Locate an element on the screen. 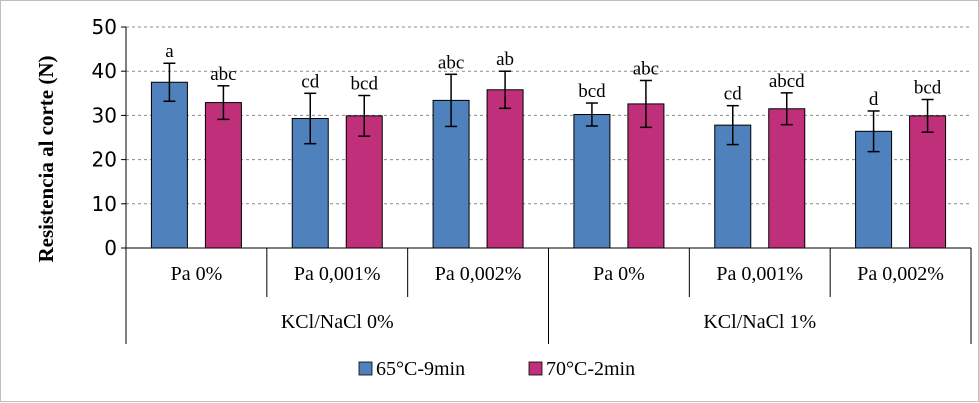  y-tick-label: 20 is located at coordinates (104, 160).